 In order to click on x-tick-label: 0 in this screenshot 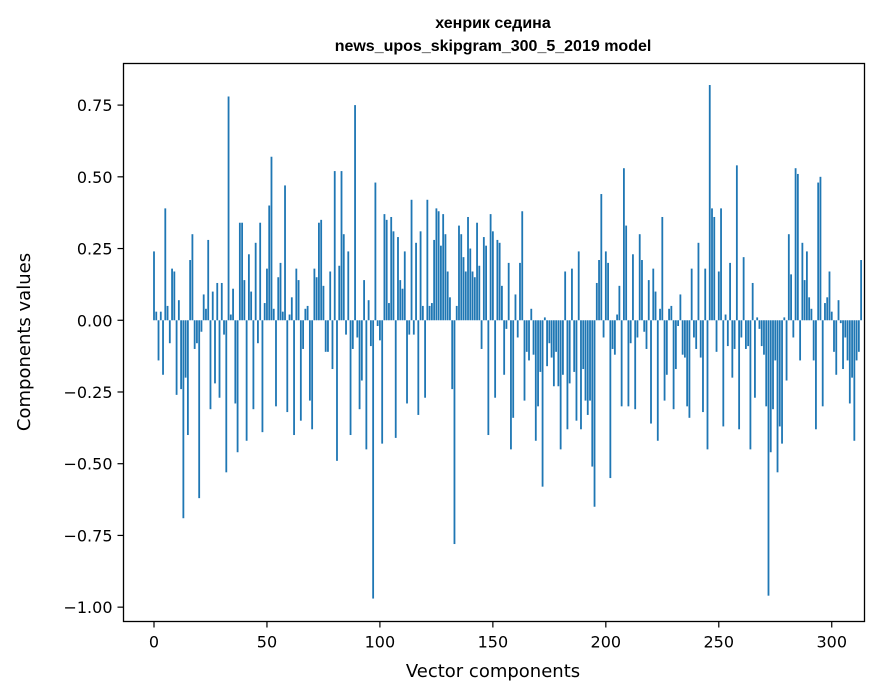, I will do `click(154, 642)`.